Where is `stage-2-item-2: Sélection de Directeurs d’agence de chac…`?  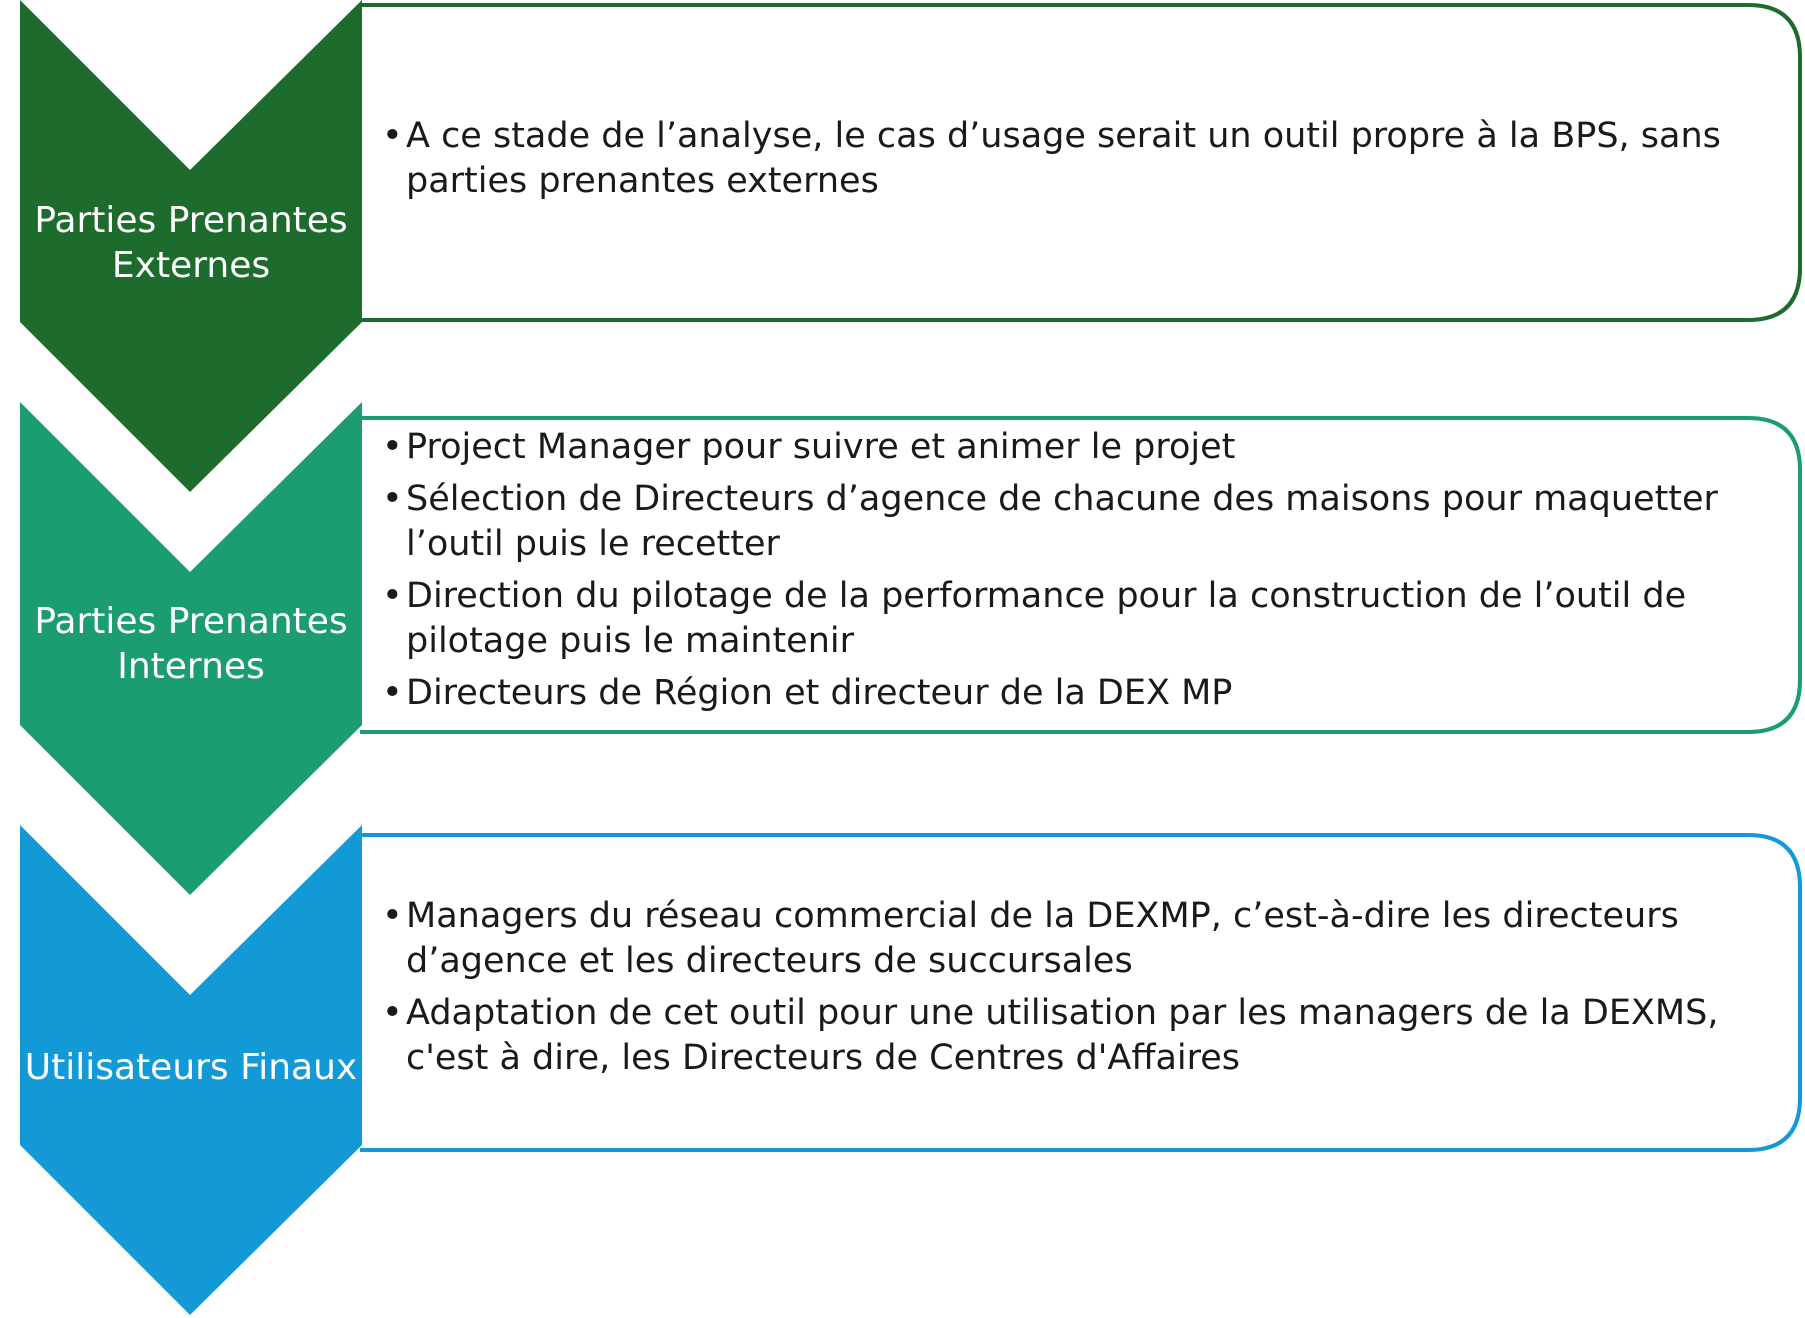 stage-2-item-2: Sélection de Directeurs d’agence de chac… is located at coordinates (1082, 522).